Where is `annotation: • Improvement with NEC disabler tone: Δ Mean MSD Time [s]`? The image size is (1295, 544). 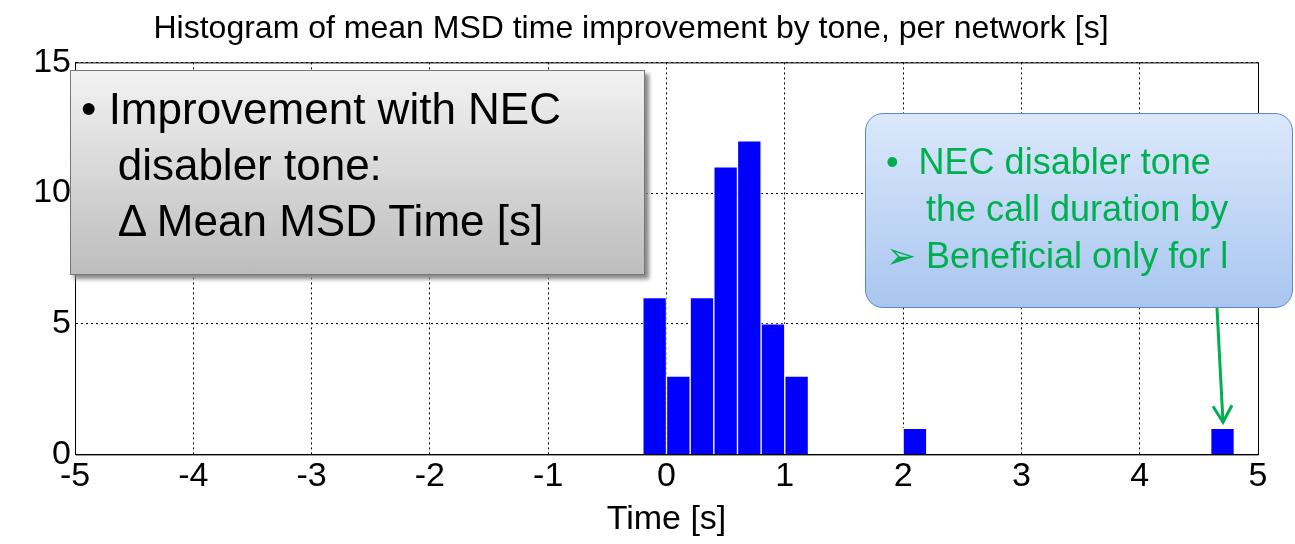
annotation: • Improvement with NEC disabler tone: Δ Mean MSD Time [s] is located at coordinates (321, 164).